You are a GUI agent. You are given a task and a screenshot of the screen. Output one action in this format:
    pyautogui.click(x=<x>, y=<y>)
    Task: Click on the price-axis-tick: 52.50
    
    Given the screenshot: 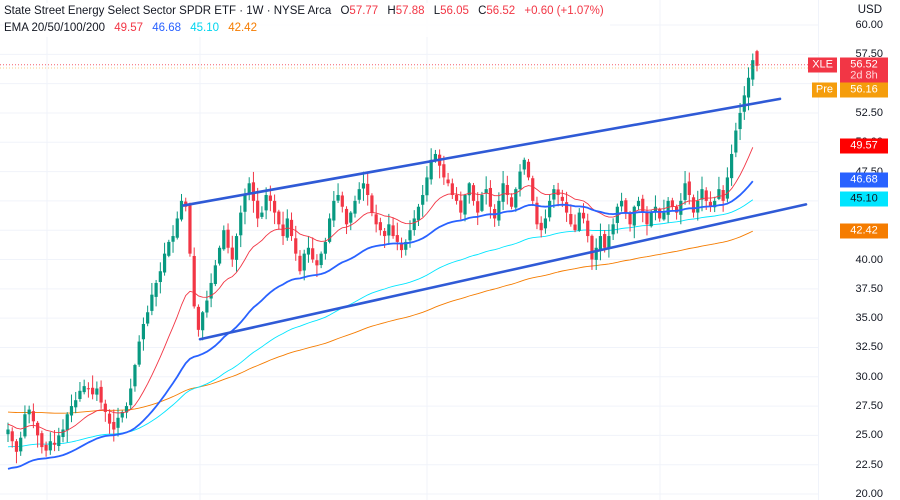 What is the action you would take?
    pyautogui.click(x=869, y=112)
    